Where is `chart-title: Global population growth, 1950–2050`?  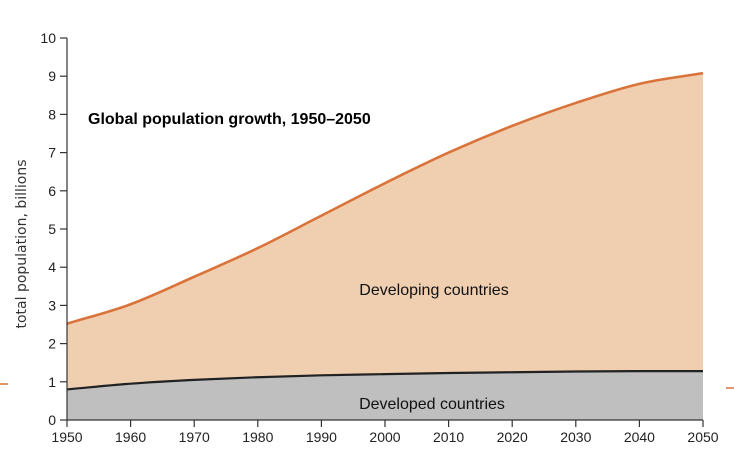 chart-title: Global population growth, 1950–2050 is located at coordinates (229, 119).